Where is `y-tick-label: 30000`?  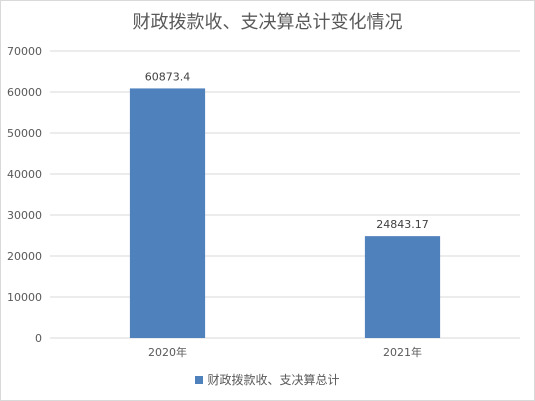 y-tick-label: 30000 is located at coordinates (24, 215).